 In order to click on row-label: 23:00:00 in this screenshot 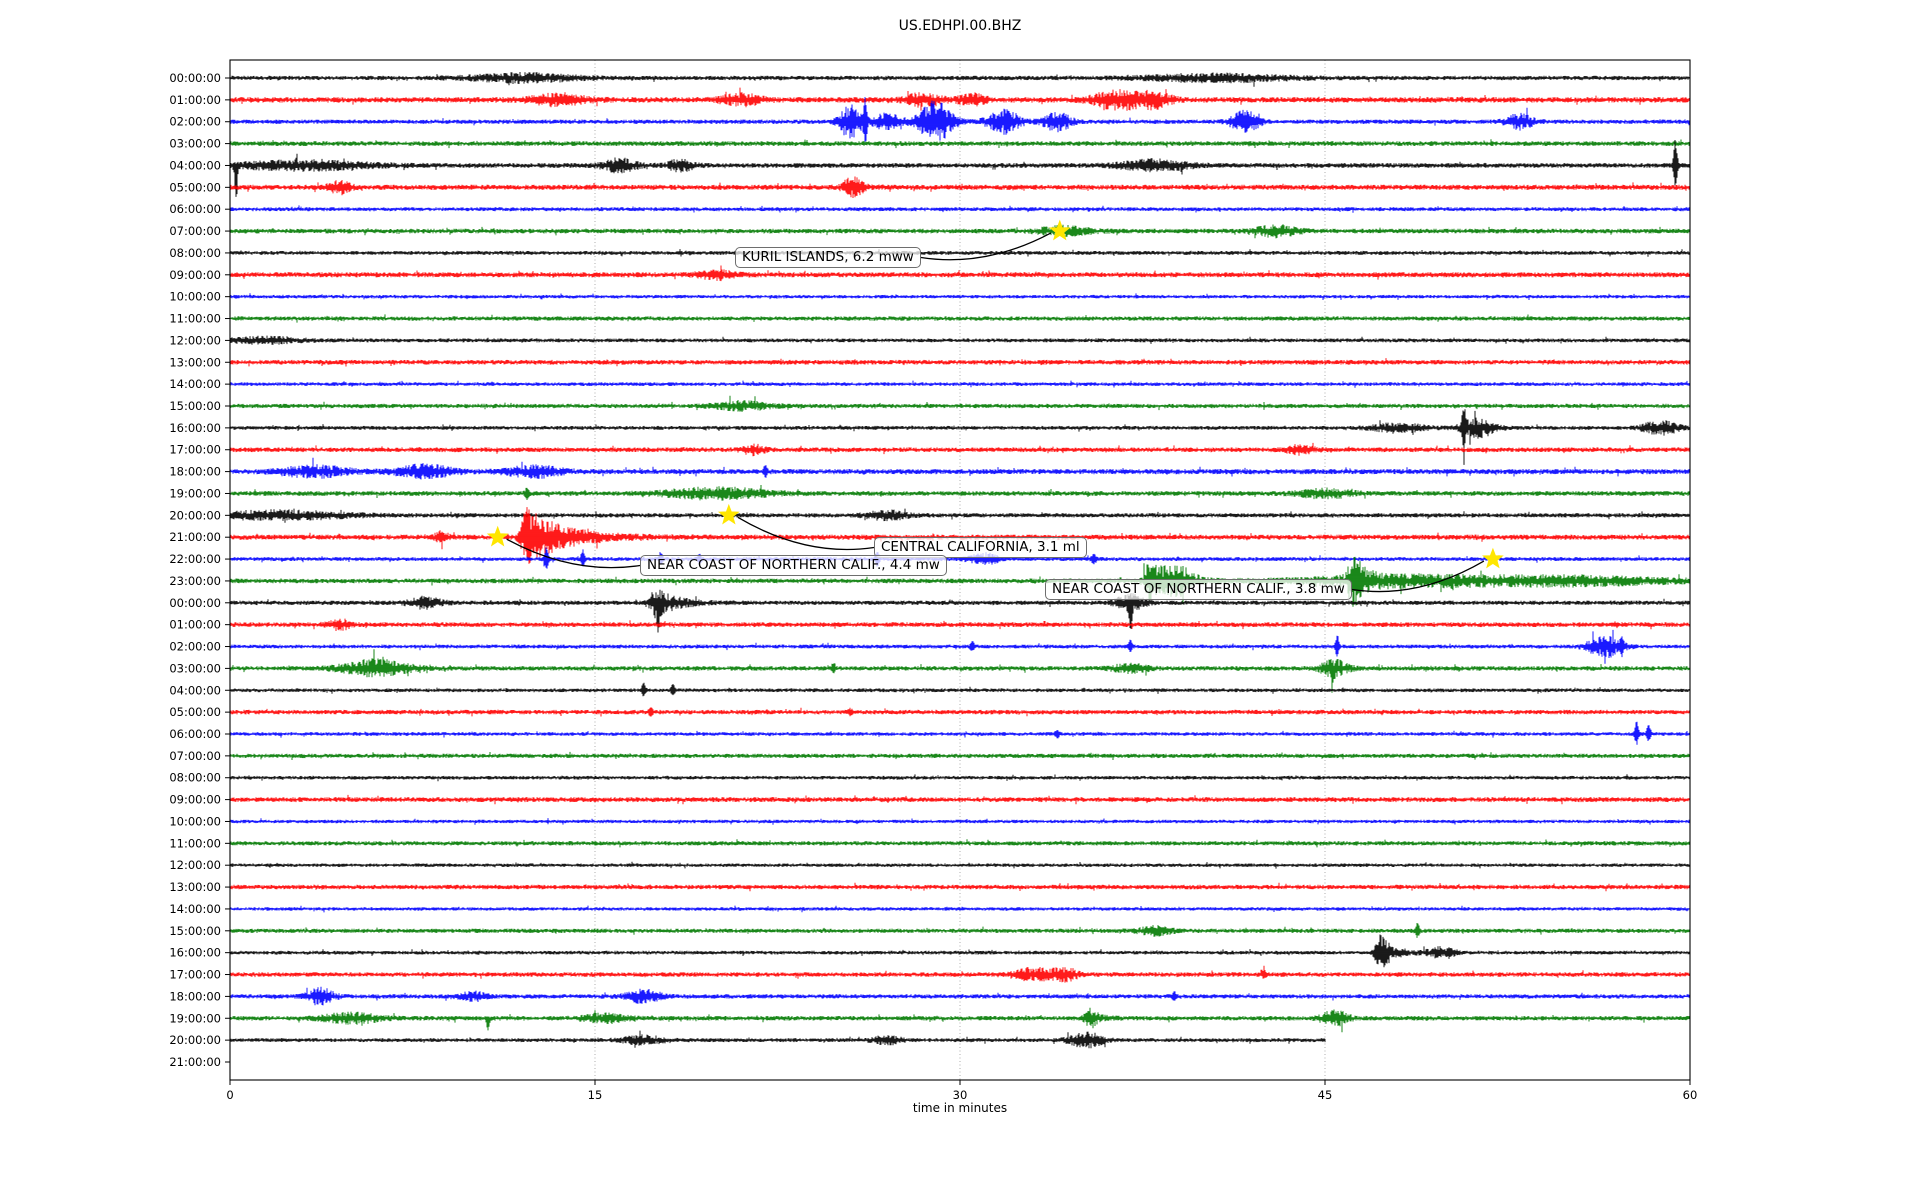, I will do `click(195, 581)`.